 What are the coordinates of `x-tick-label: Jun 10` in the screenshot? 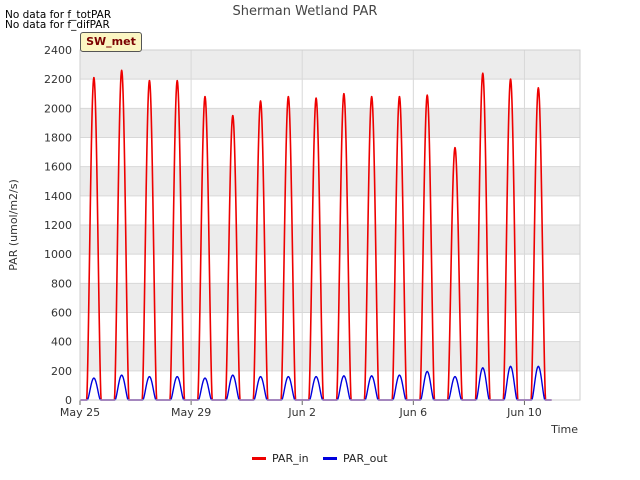 It's located at (524, 412).